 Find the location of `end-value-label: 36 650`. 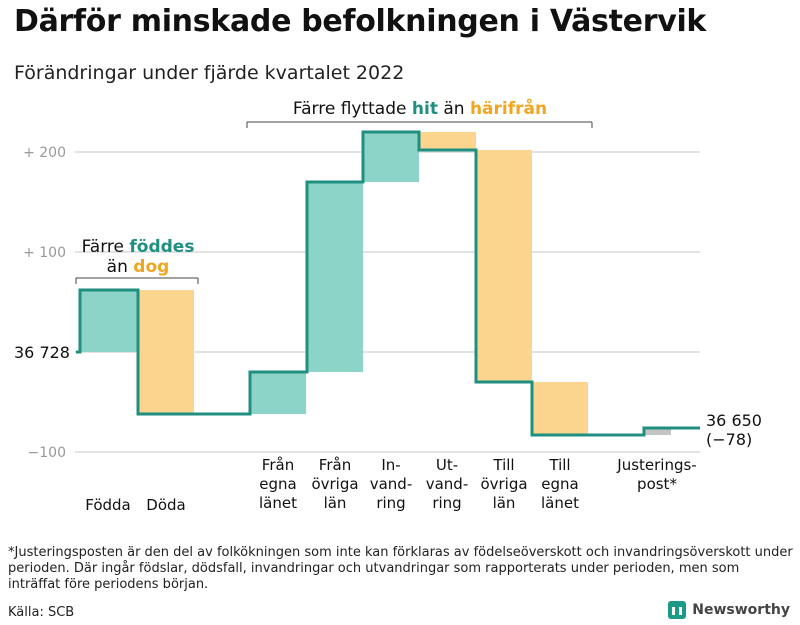

end-value-label: 36 650 is located at coordinates (734, 420).